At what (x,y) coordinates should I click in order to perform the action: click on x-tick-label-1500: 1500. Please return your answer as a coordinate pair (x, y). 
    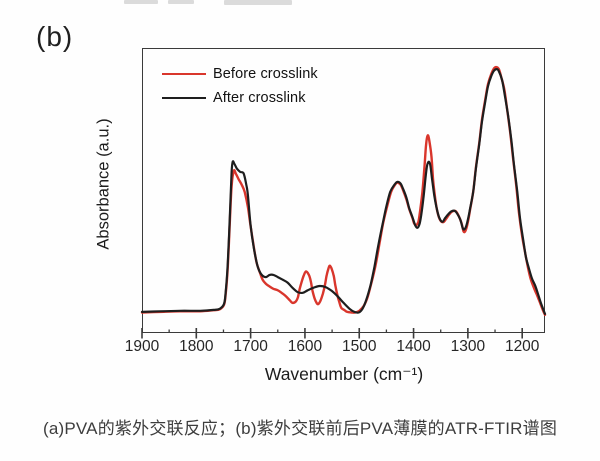
    Looking at the image, I should click on (359, 346).